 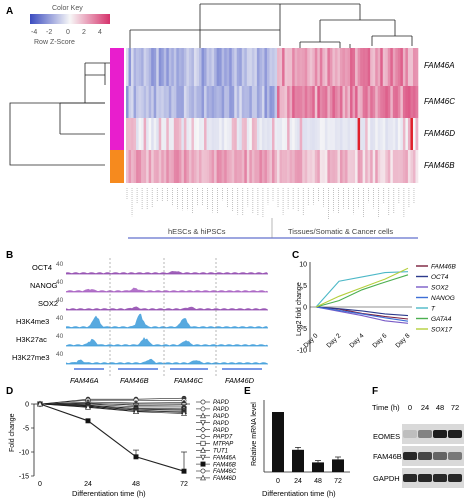 I want to click on c-legend-label: SOX17, so click(x=441, y=330).